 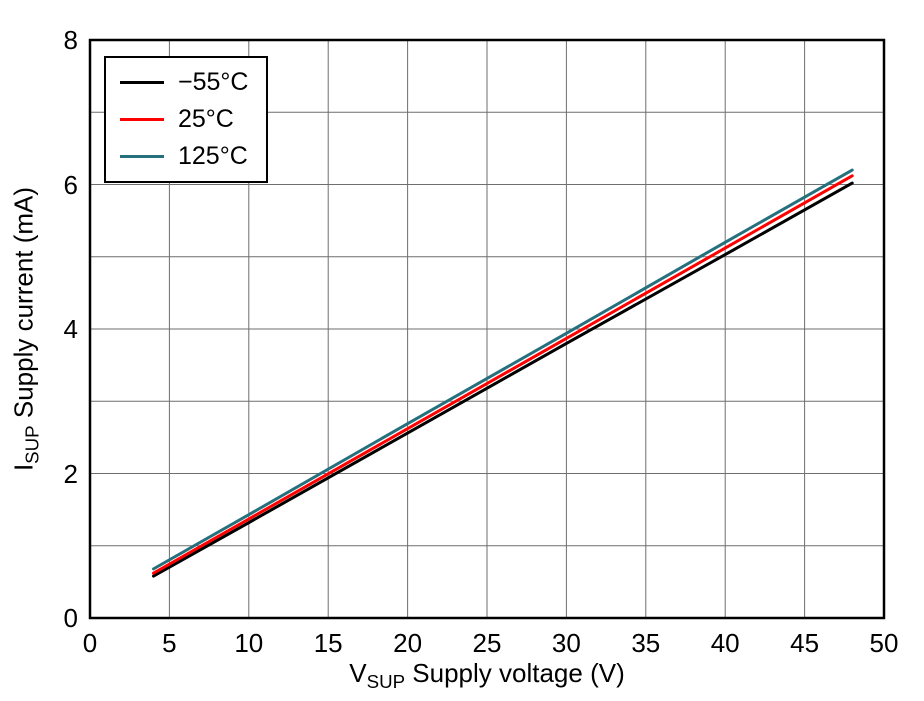 What do you see at coordinates (70, 329) in the screenshot?
I see `y-tick-label-4: 4` at bounding box center [70, 329].